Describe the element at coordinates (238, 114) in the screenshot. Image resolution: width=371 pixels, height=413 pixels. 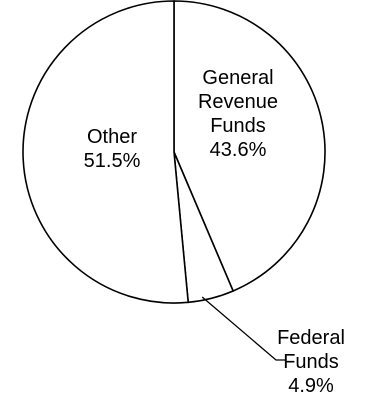
I see `pie-label-general-revenue-funds: General Revenue Funds 43.6%` at that location.